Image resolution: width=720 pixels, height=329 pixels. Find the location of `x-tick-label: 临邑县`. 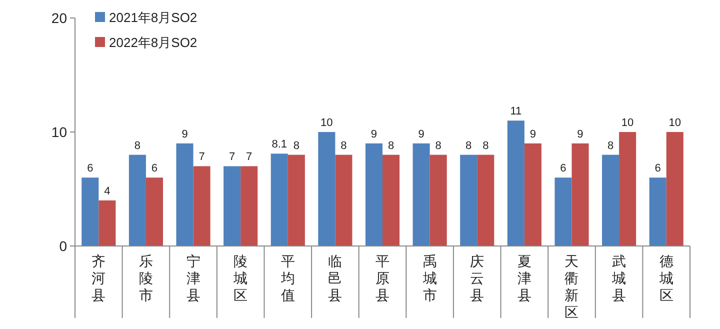

x-tick-label: 临邑县 is located at coordinates (335, 278).